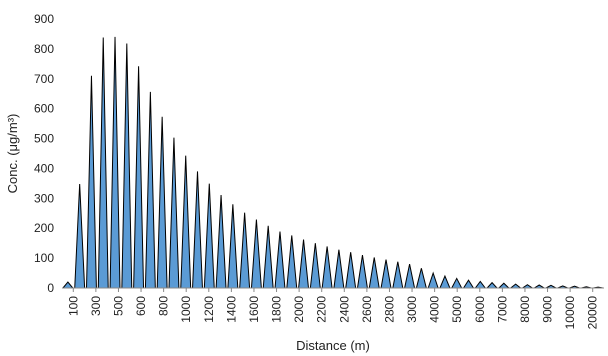  I want to click on x-tick-label: 600, so click(141, 306).